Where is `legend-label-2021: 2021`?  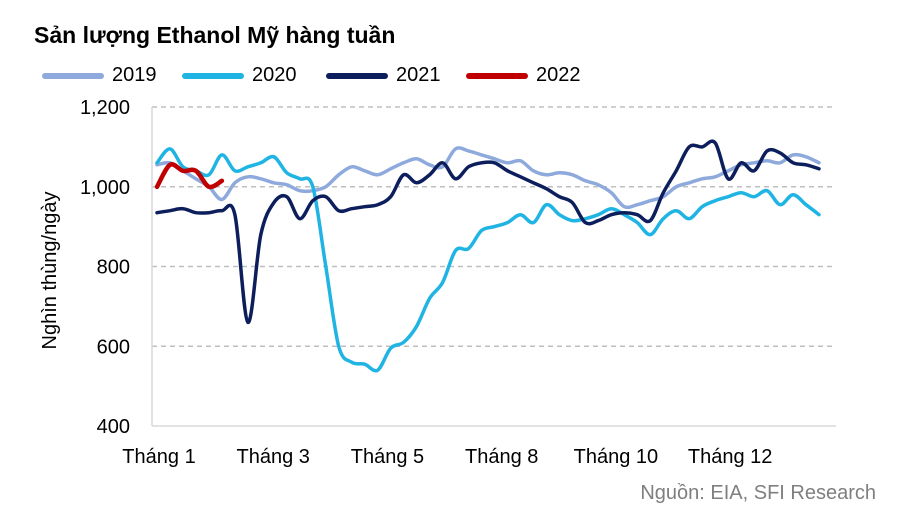
legend-label-2021: 2021 is located at coordinates (418, 75).